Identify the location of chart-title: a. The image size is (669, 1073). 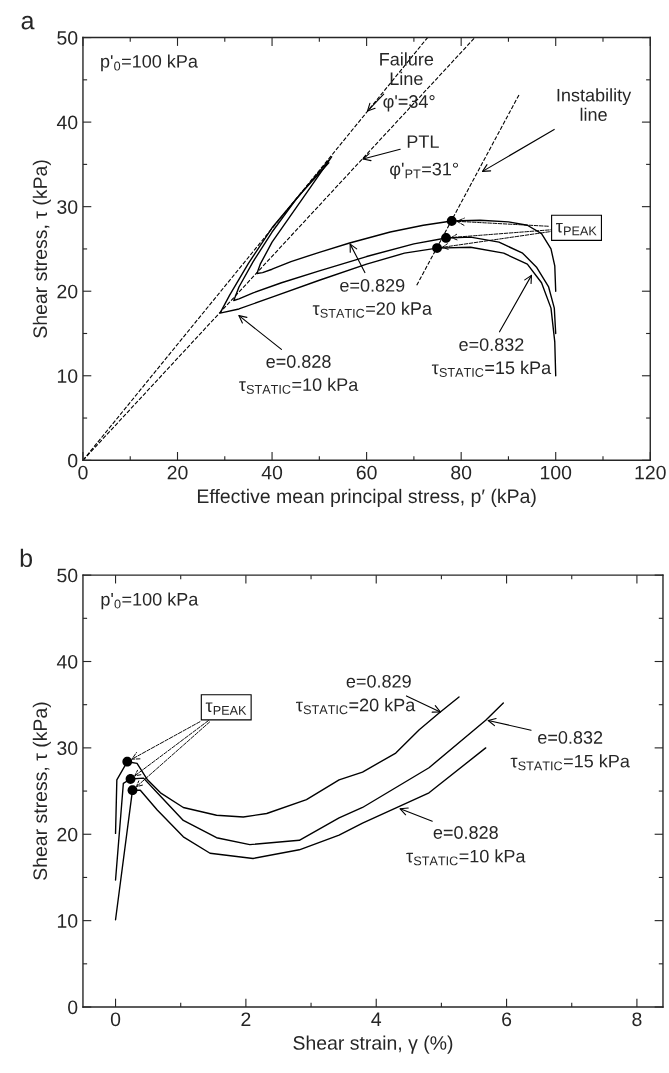
(28, 22).